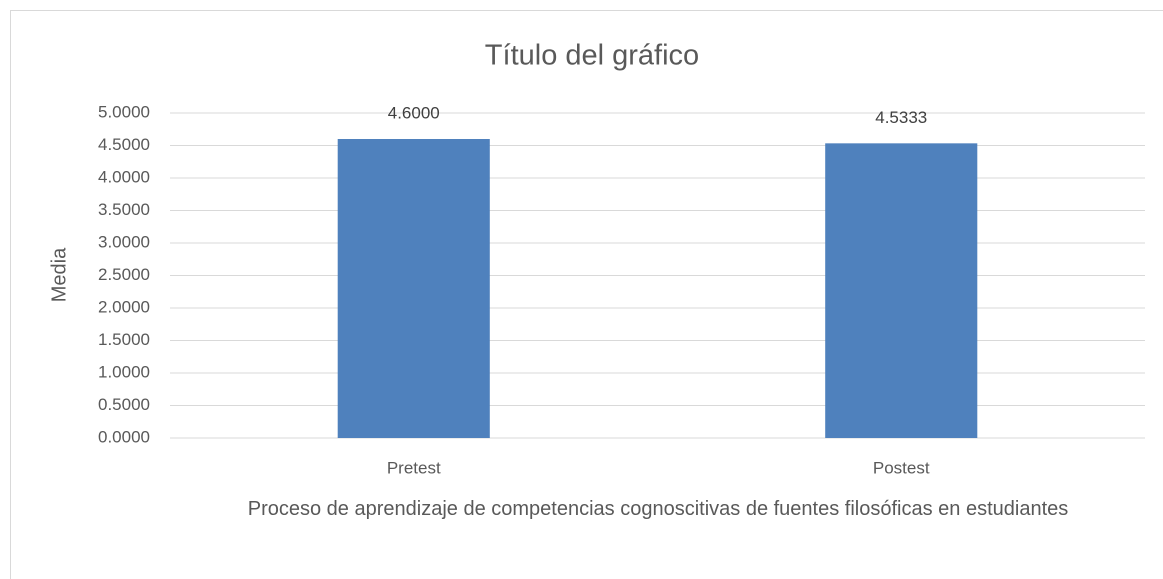 The image size is (1163, 579). I want to click on y-tick-label: 5.0000, so click(124, 111).